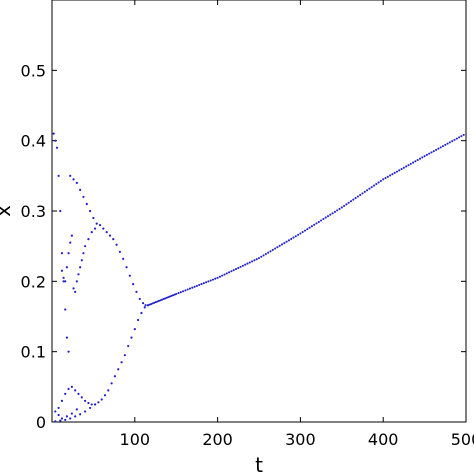 The width and height of the screenshot is (474, 474). I want to click on y-tick-label: 0.4, so click(33, 141).